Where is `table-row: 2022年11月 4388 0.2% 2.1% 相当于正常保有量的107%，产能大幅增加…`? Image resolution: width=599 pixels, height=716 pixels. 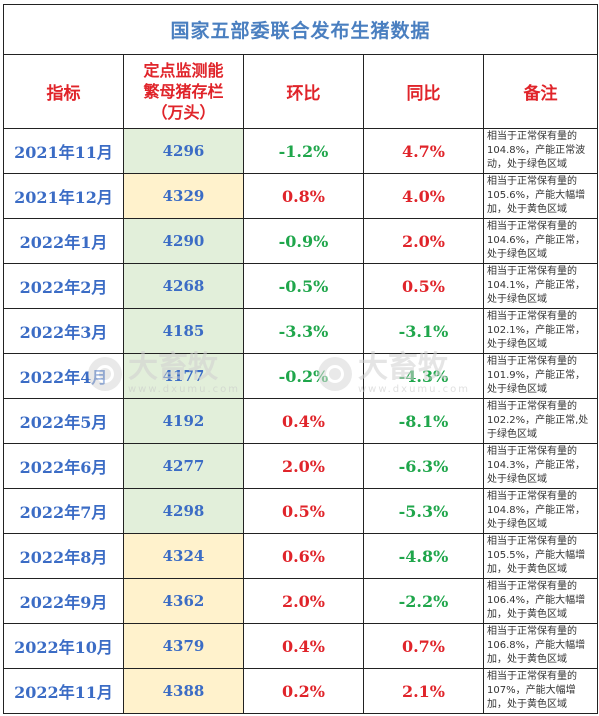
table-row: 2022年11月 4388 0.2% 2.1% 相当于正常保有量的107%，产能大幅增加… is located at coordinates (300, 691).